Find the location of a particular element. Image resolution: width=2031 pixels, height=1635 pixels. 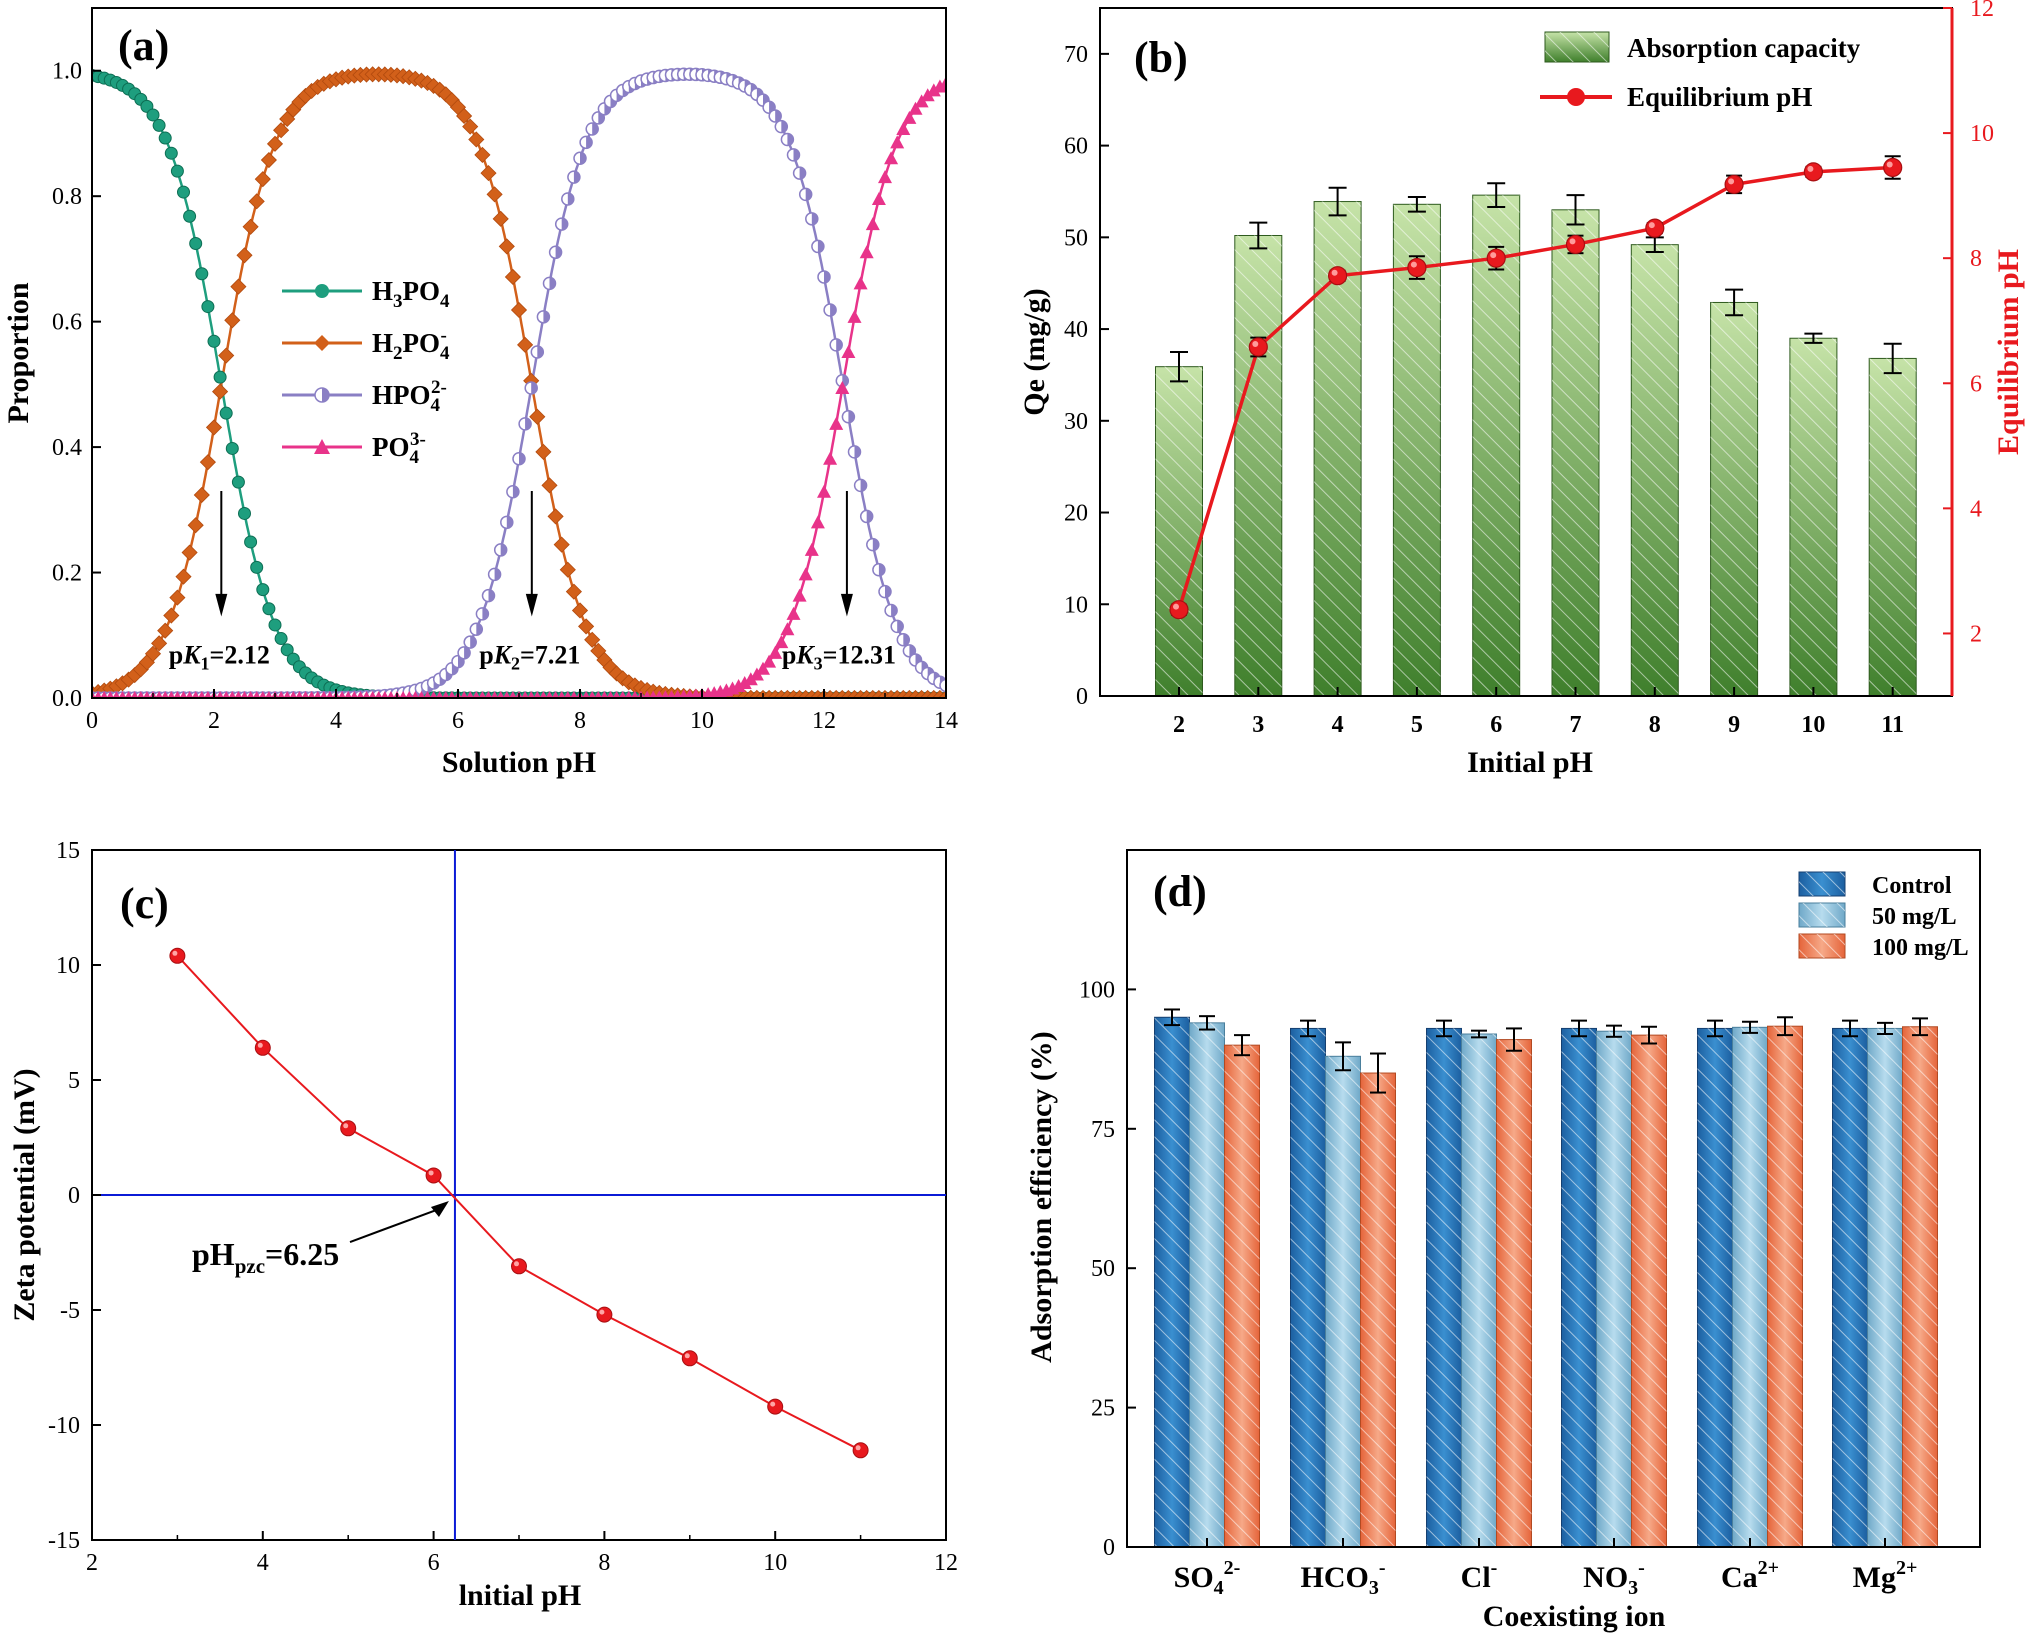

d-legend-item-50 mg/L: 50 mg/L is located at coordinates (1877, 916).